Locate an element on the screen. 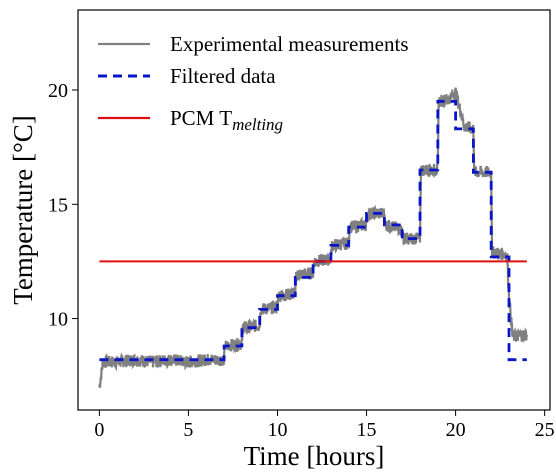 The height and width of the screenshot is (475, 556). x-tick-label: 15 is located at coordinates (367, 430).